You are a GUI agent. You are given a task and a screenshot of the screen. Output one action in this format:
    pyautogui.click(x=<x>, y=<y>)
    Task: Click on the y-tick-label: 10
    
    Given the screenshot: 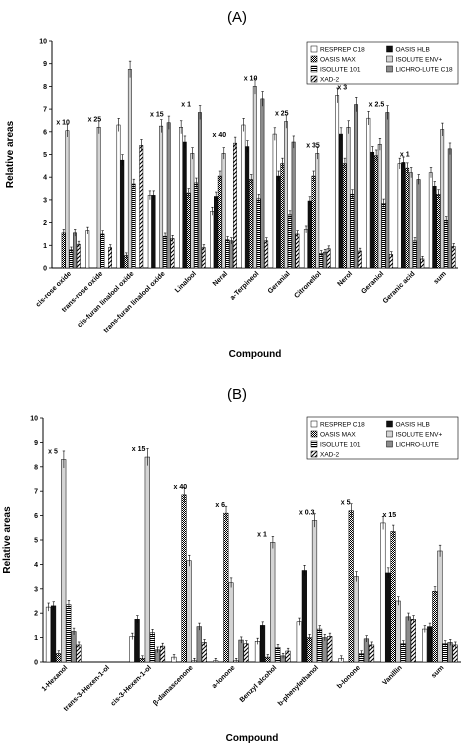 What is the action you would take?
    pyautogui.click(x=43, y=42)
    